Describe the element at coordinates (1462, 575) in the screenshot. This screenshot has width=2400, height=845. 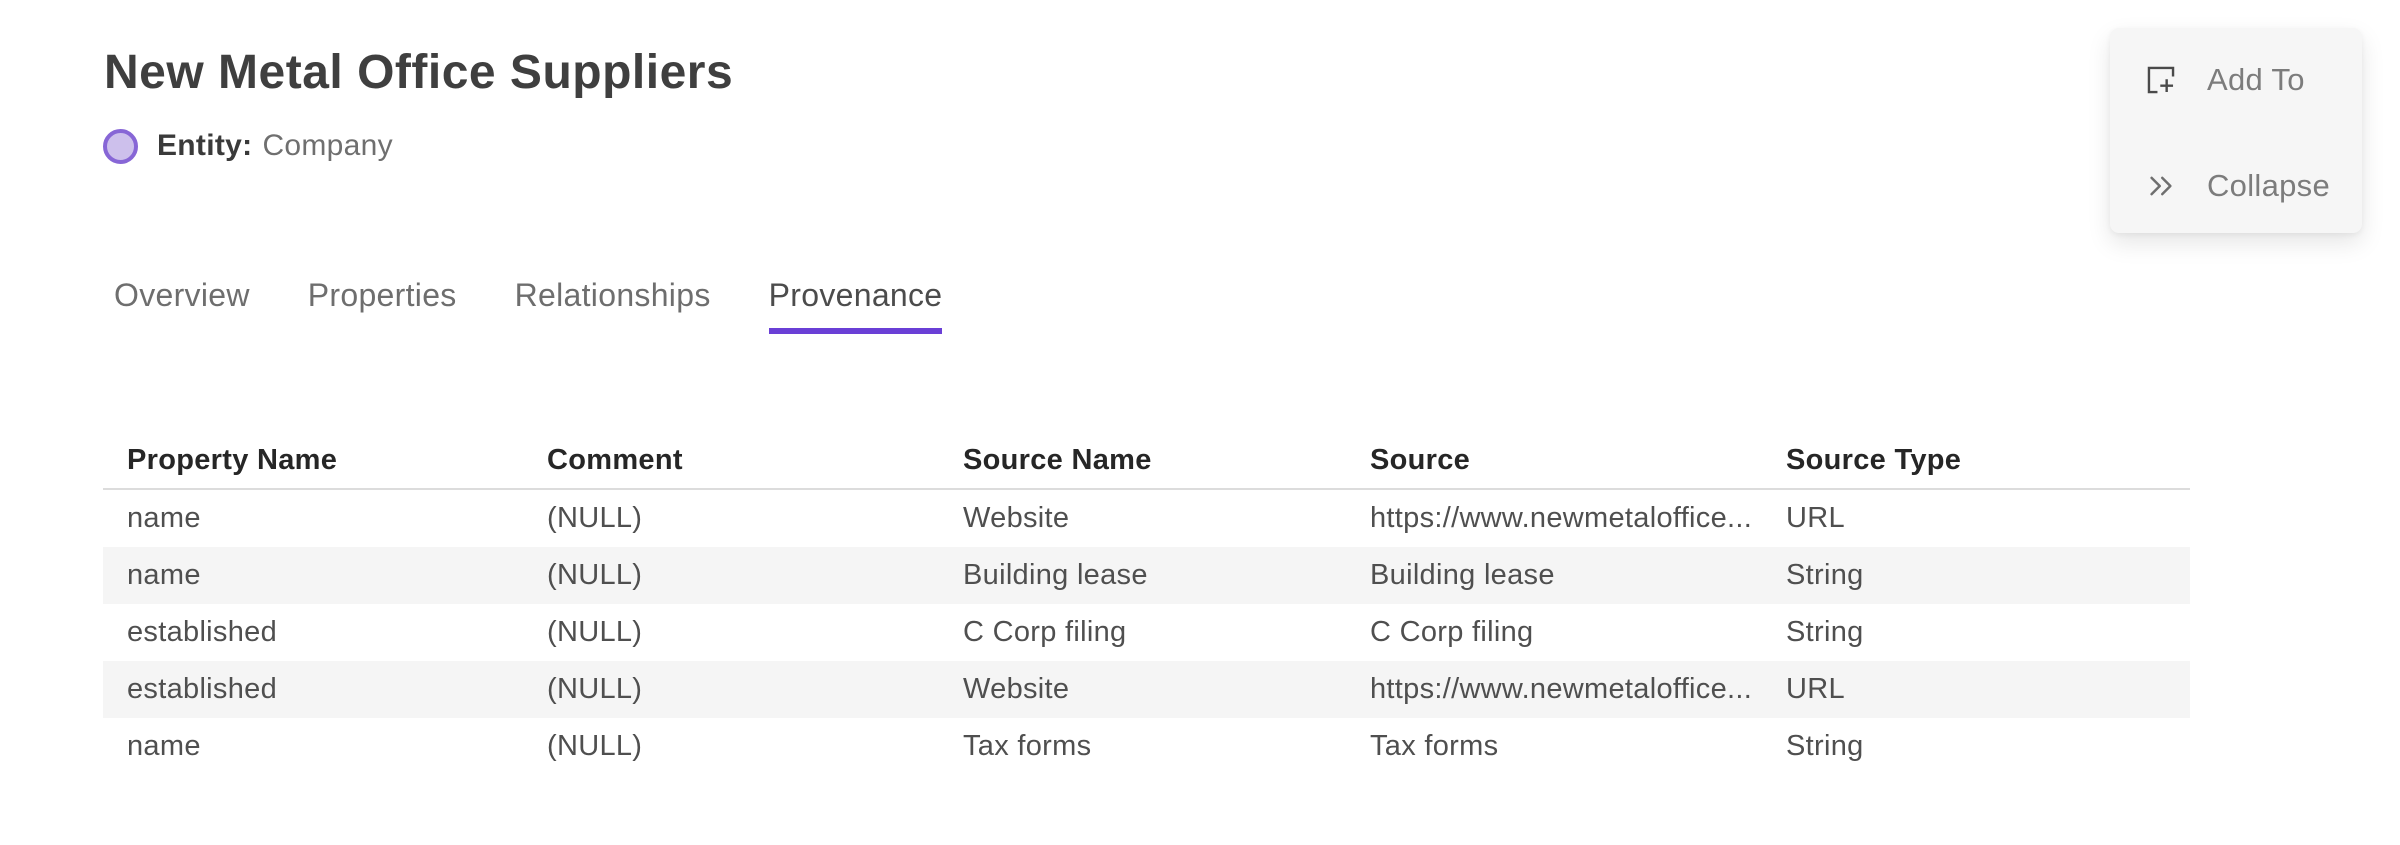
I see `cell-source: Building lease` at that location.